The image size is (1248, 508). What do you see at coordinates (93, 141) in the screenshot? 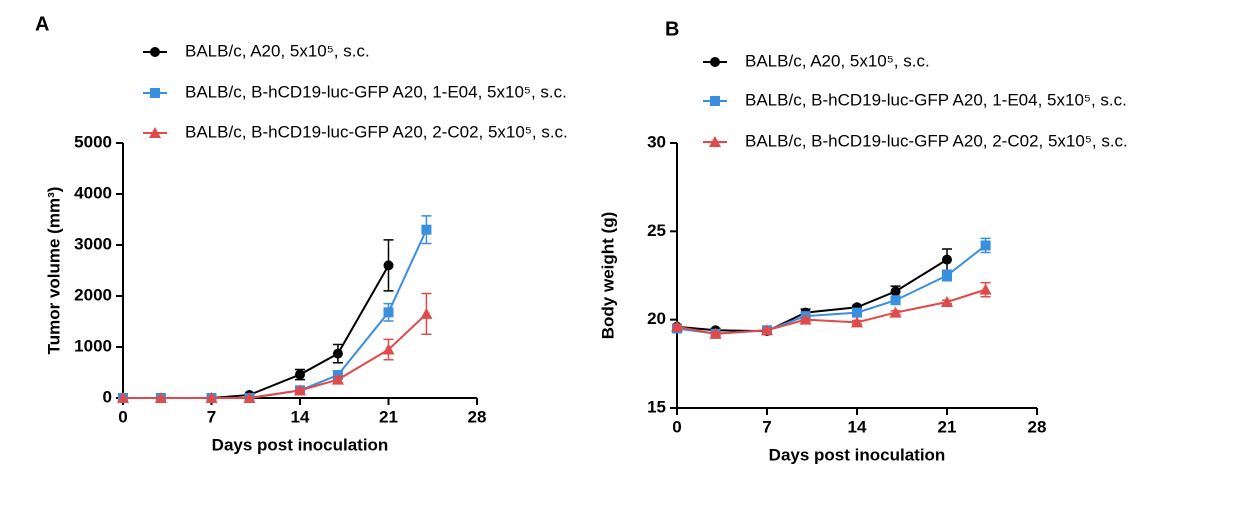
I see `y-tick-label: 5000` at bounding box center [93, 141].